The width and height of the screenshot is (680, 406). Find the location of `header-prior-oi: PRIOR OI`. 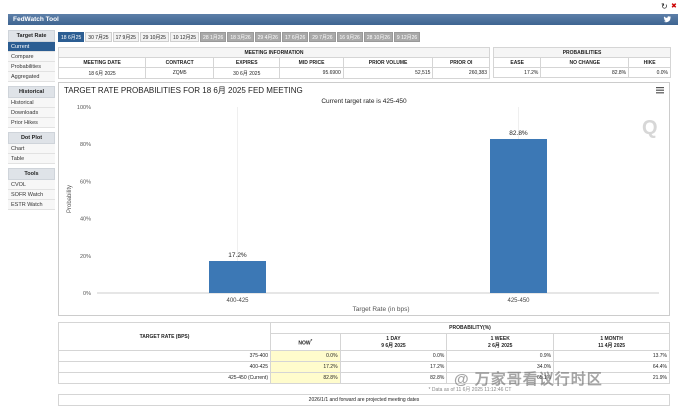

header-prior-oi: PRIOR OI is located at coordinates (461, 62).